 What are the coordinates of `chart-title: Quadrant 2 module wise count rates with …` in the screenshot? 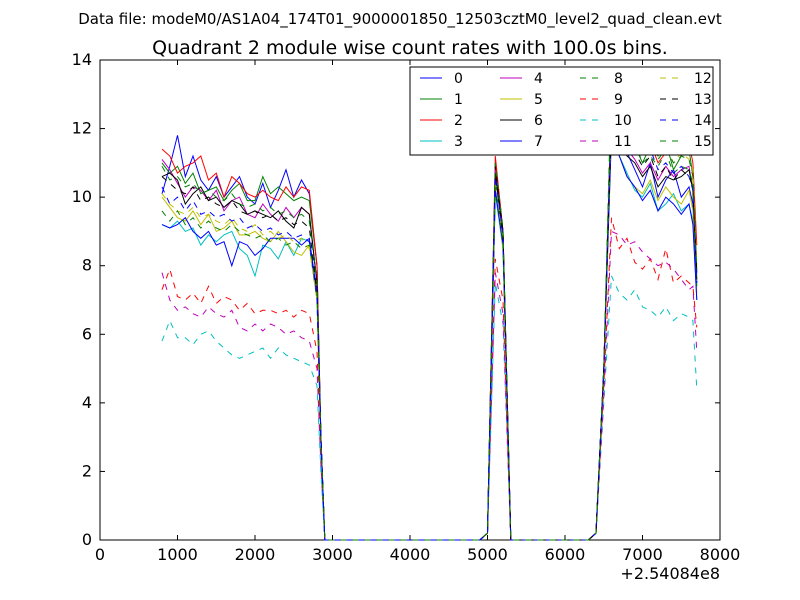 It's located at (410, 48).